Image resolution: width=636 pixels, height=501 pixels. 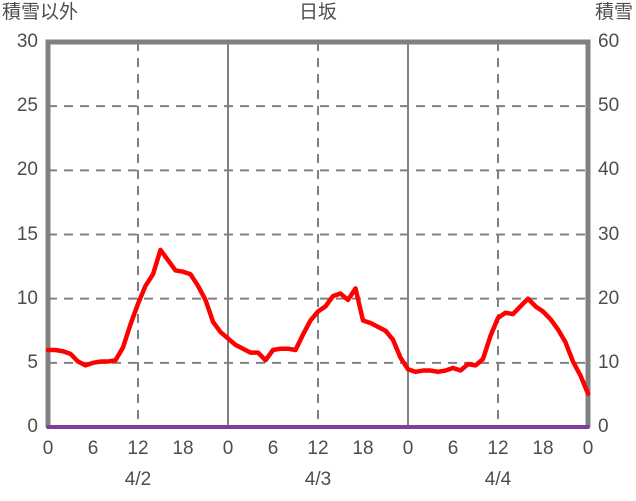 What do you see at coordinates (609, 41) in the screenshot?
I see `y-axis-right-tick: 60` at bounding box center [609, 41].